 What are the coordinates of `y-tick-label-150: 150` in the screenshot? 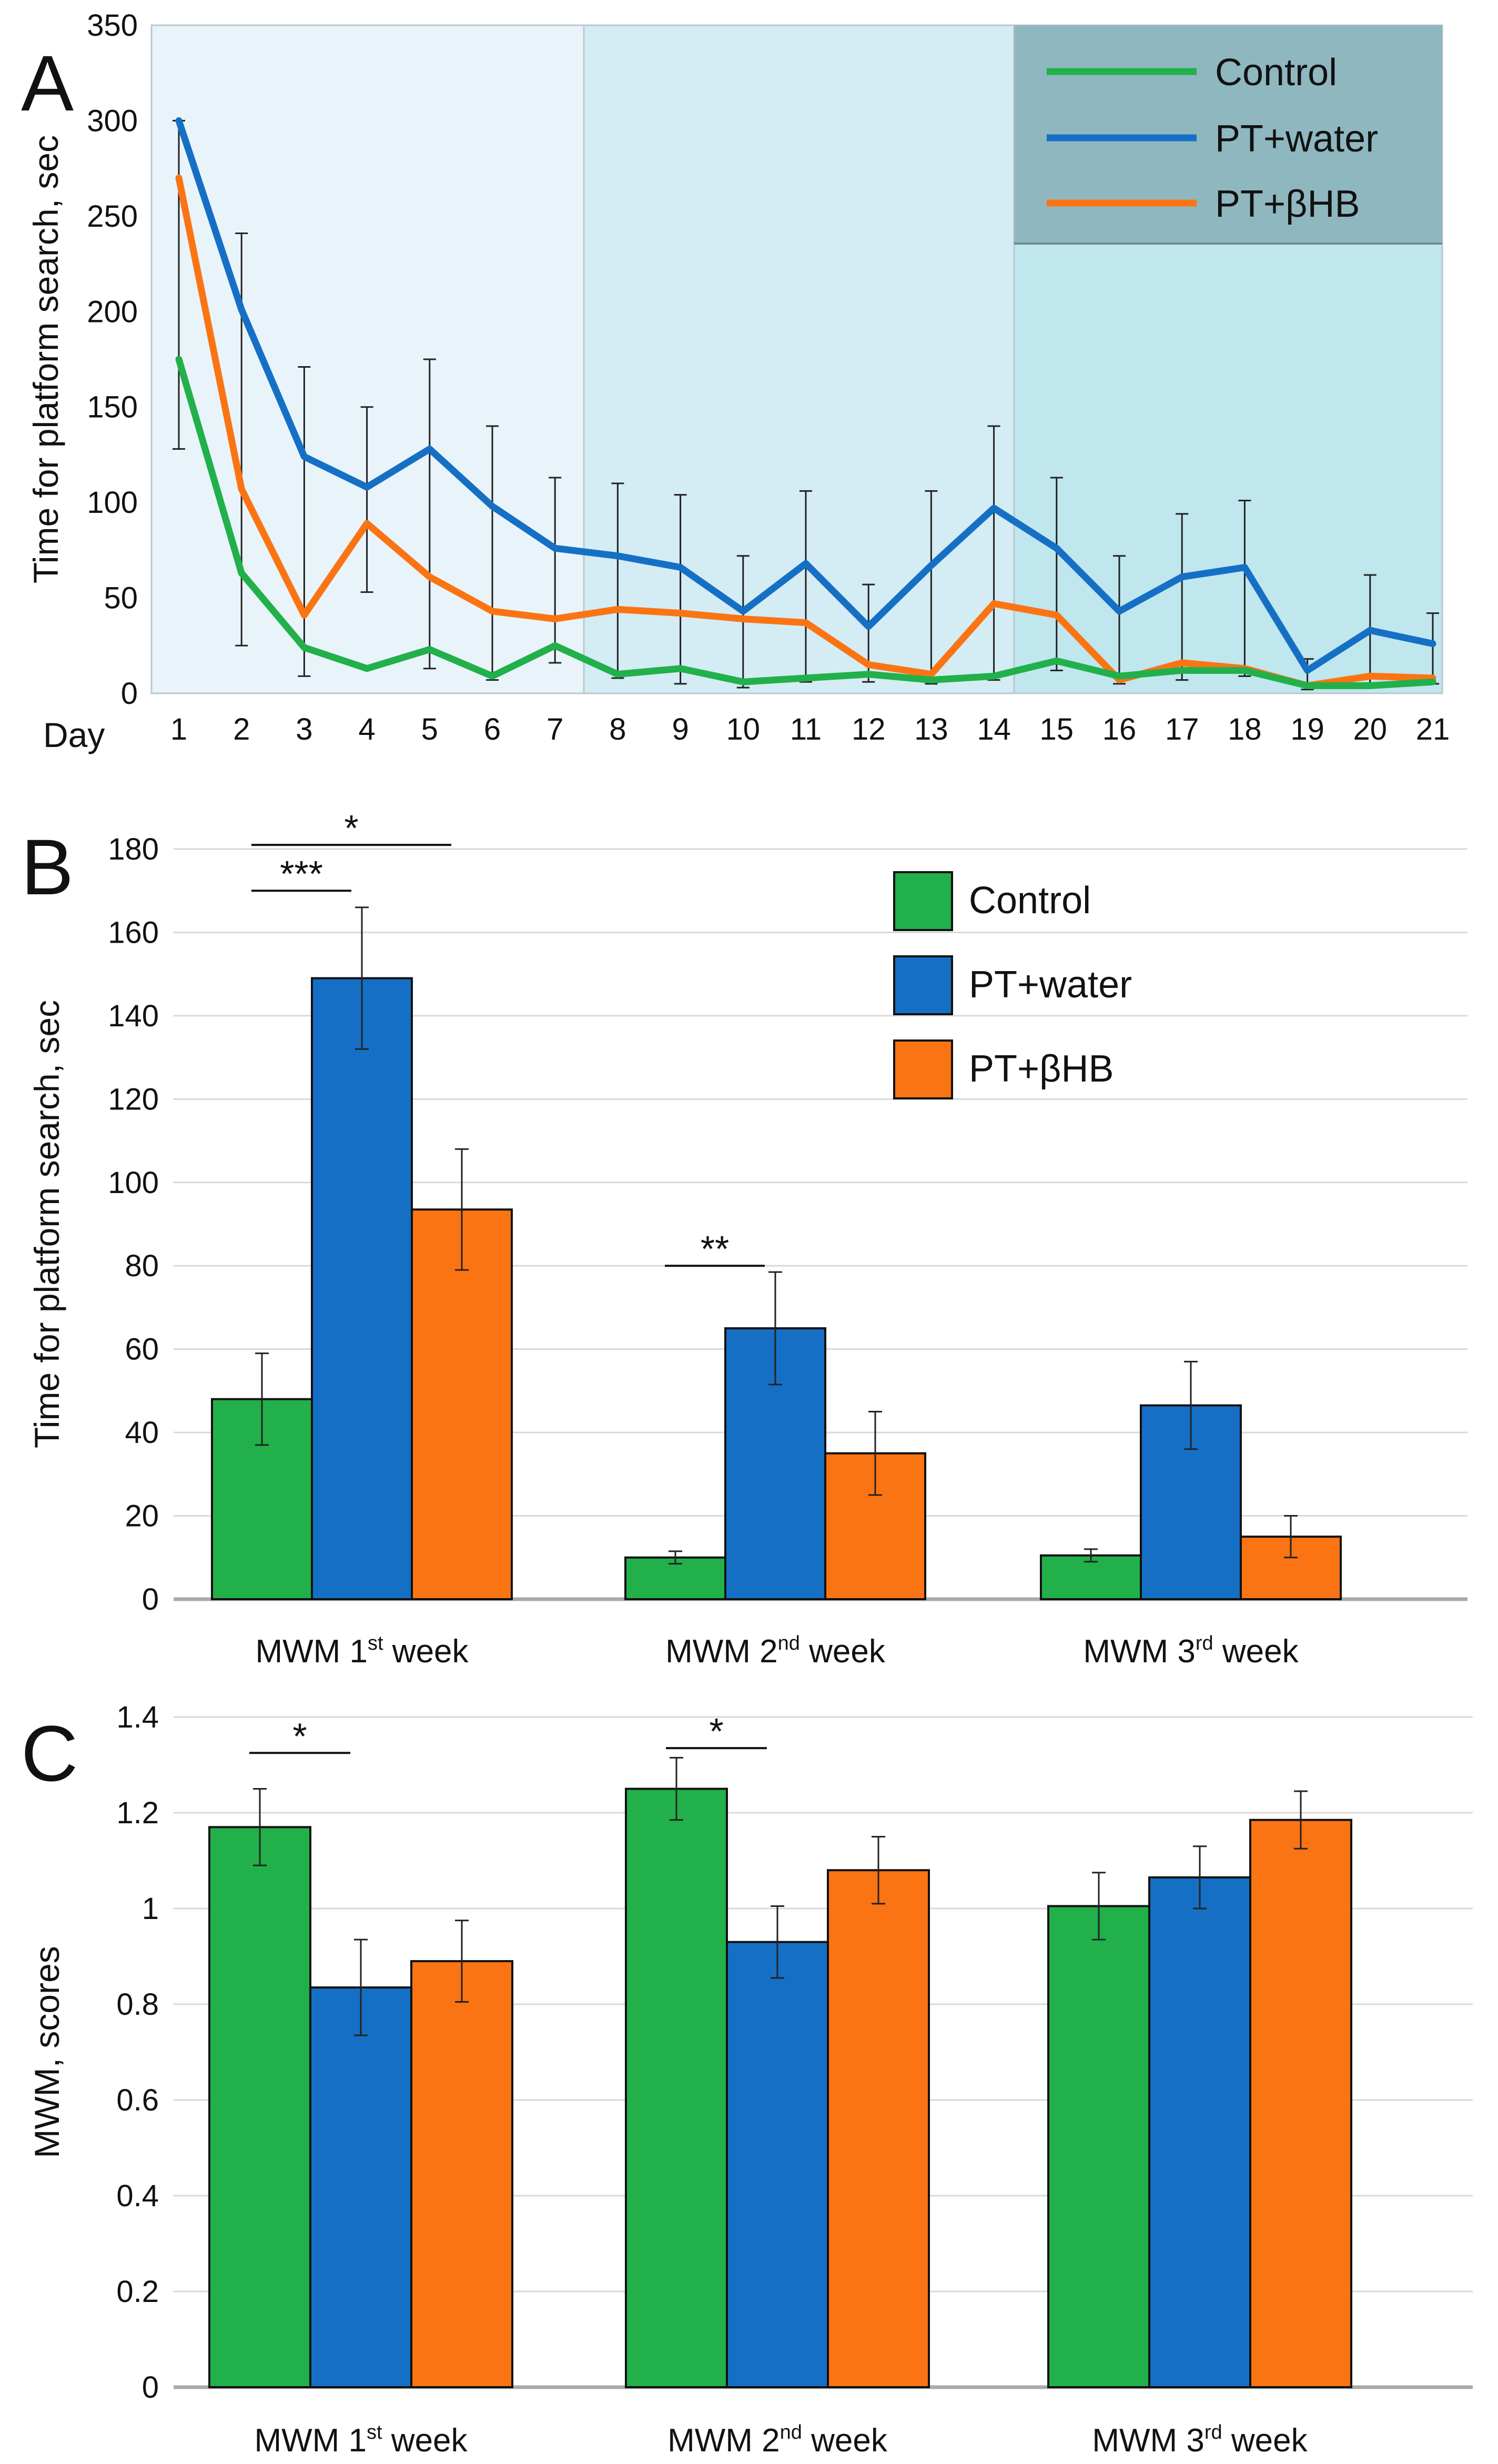 It's located at (112, 408).